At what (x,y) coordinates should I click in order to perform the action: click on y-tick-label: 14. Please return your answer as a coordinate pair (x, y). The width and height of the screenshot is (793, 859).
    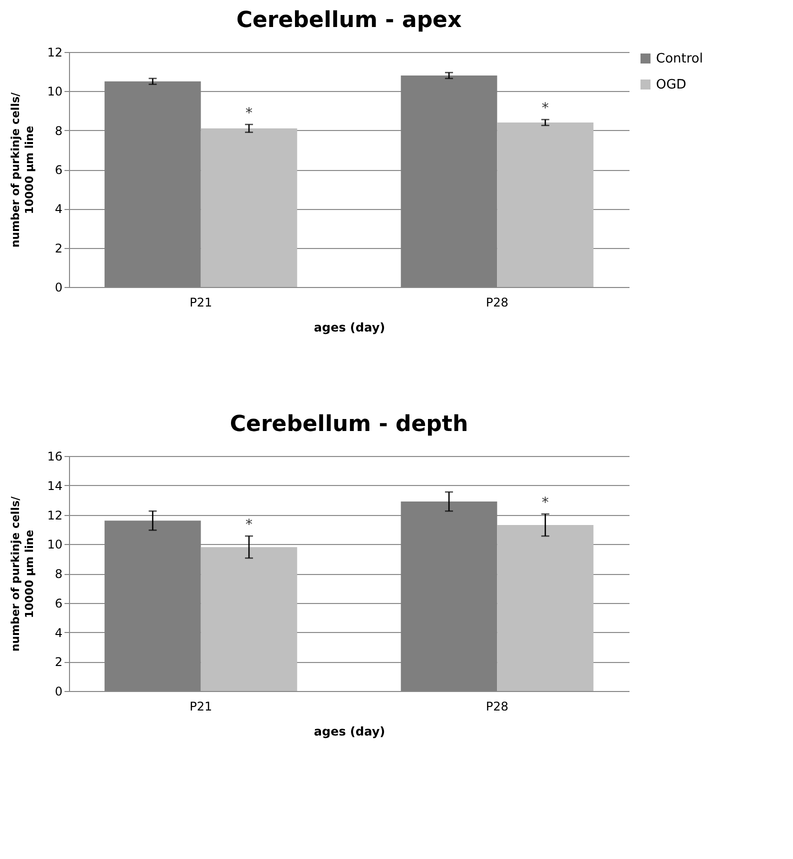
    Looking at the image, I should click on (54, 485).